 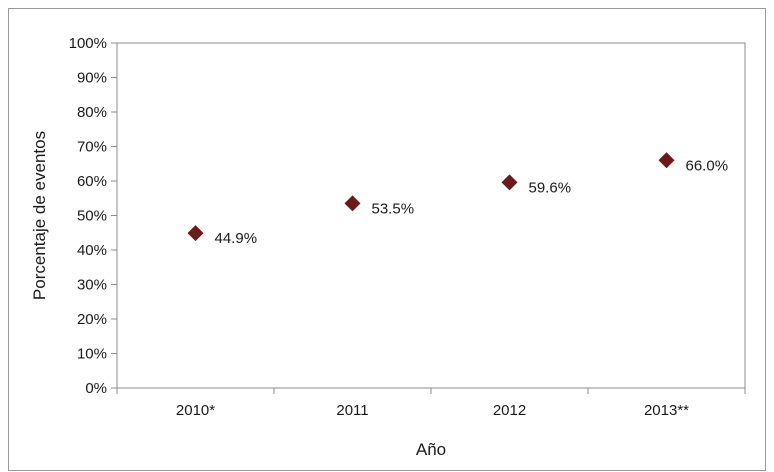 I want to click on y-tick-label: 10%, so click(x=92, y=354).